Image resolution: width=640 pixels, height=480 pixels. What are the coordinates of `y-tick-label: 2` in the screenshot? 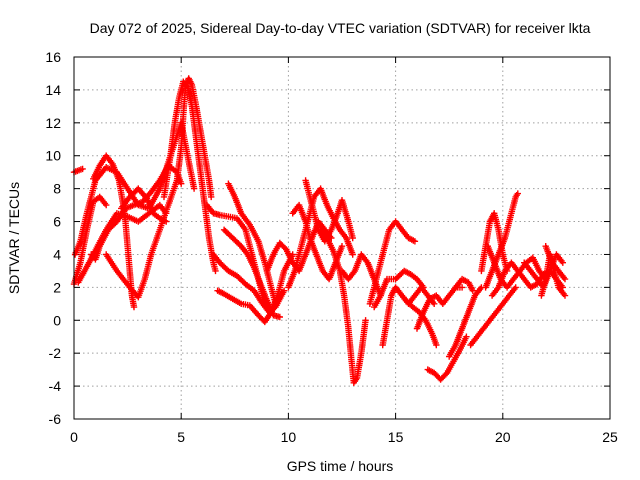 It's located at (57, 287).